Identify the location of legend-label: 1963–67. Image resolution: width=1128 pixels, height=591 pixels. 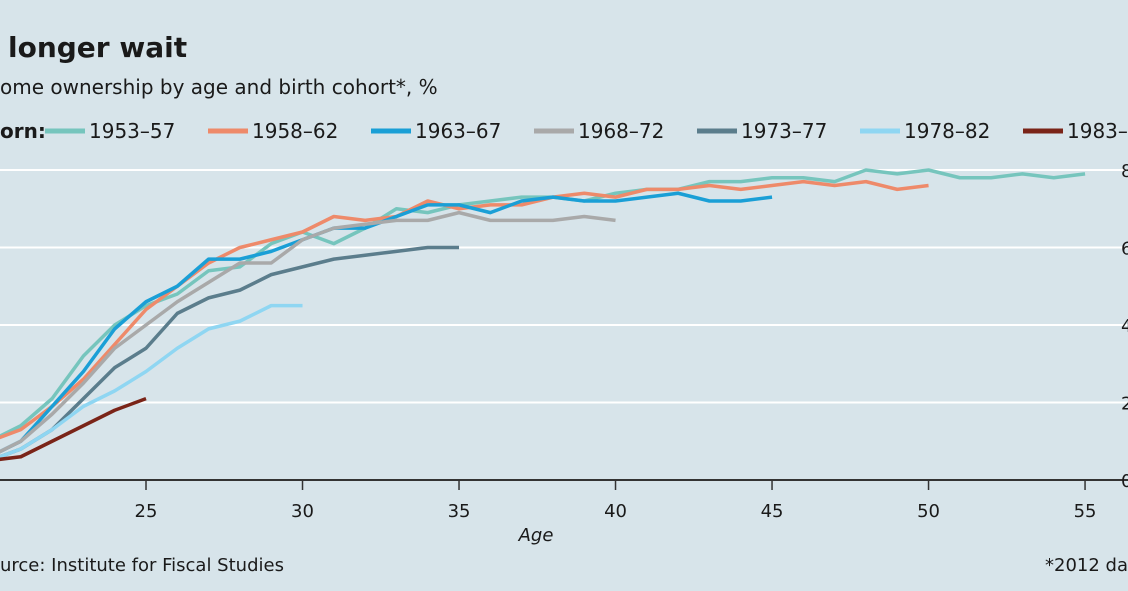
(458, 131).